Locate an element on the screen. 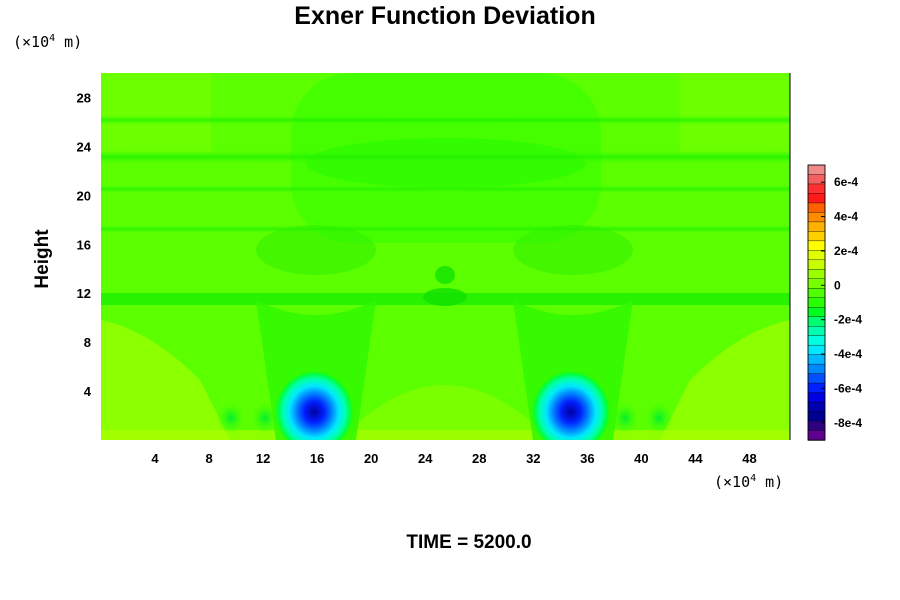  colorbar-label: -6e-4 is located at coordinates (848, 388).